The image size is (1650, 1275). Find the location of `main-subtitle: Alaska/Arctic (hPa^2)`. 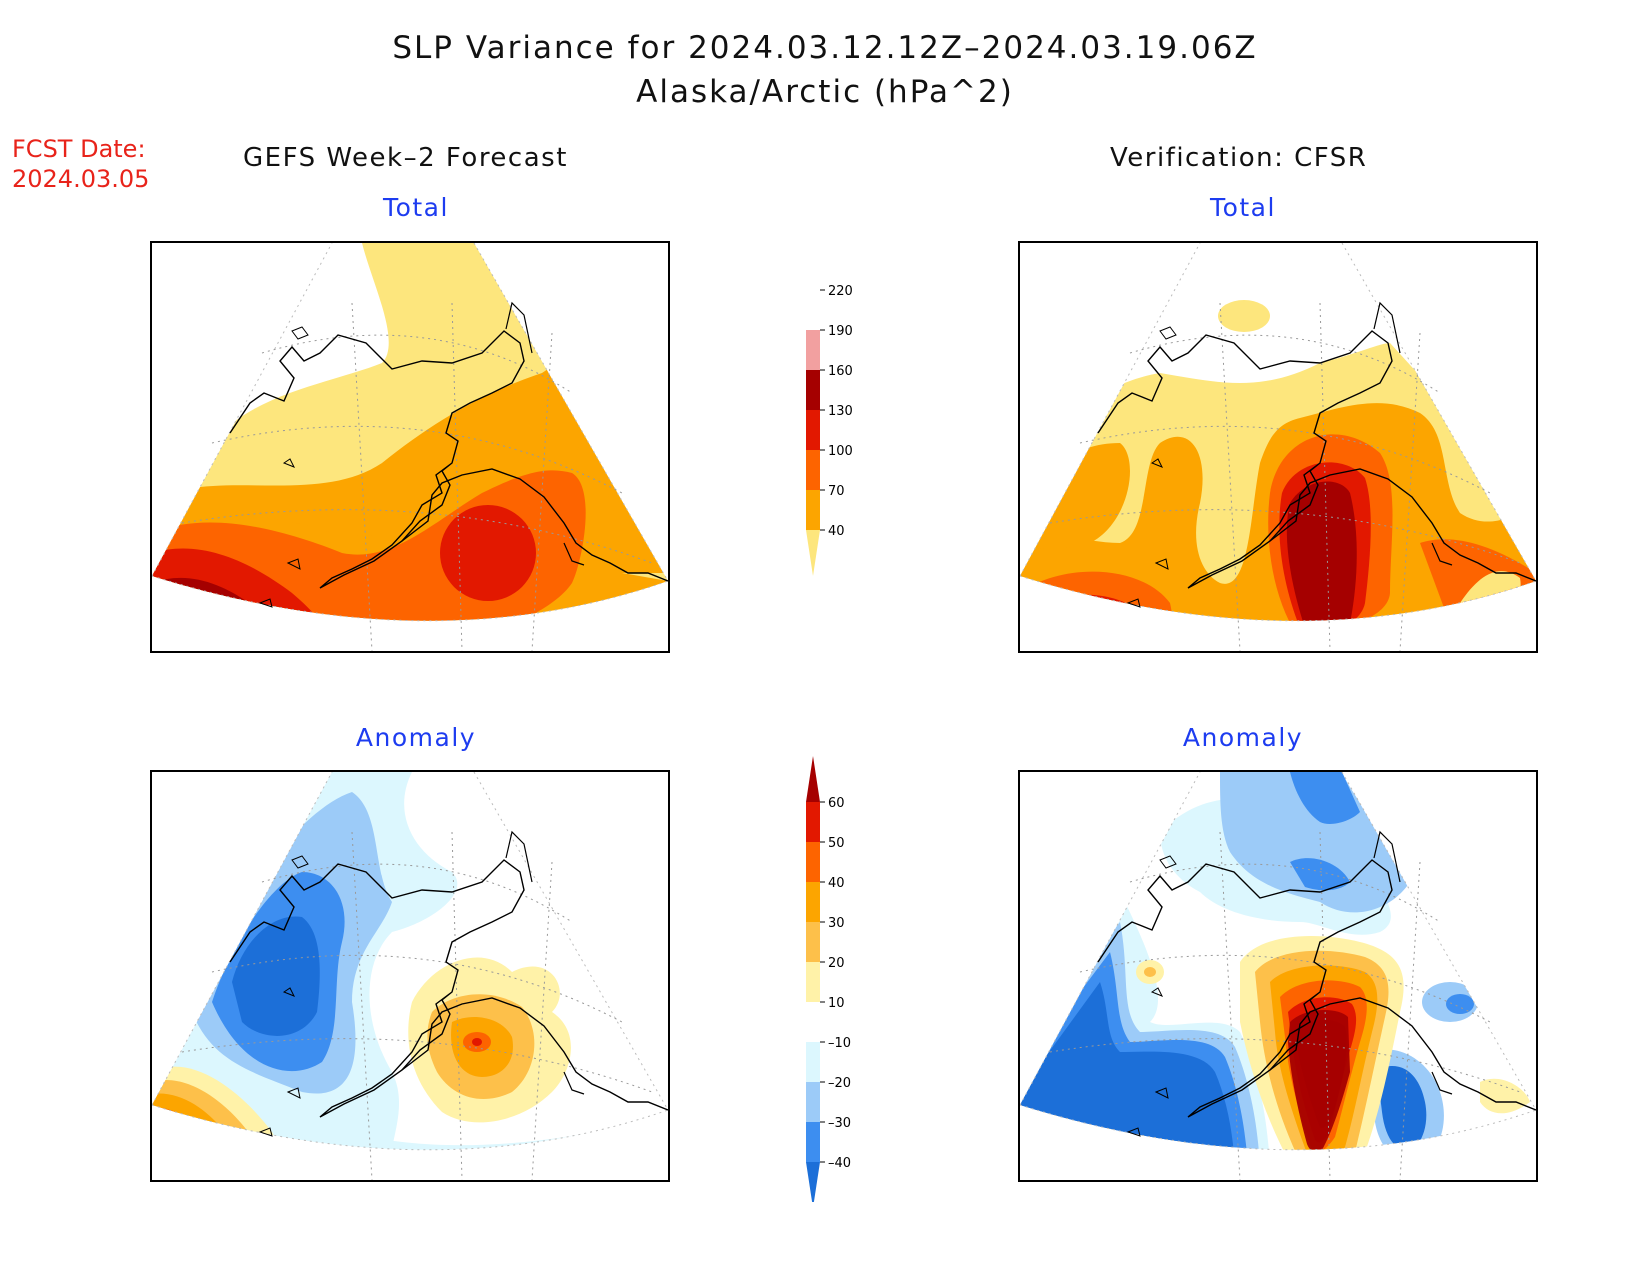

main-subtitle: Alaska/Arctic (hPa^2) is located at coordinates (825, 92).